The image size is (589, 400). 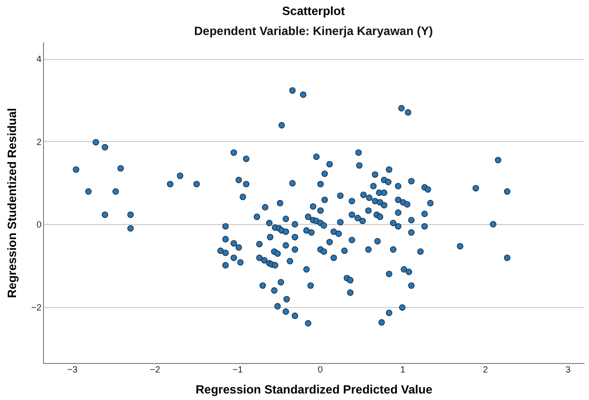 I want to click on x-tick-label: 3, so click(x=567, y=369).